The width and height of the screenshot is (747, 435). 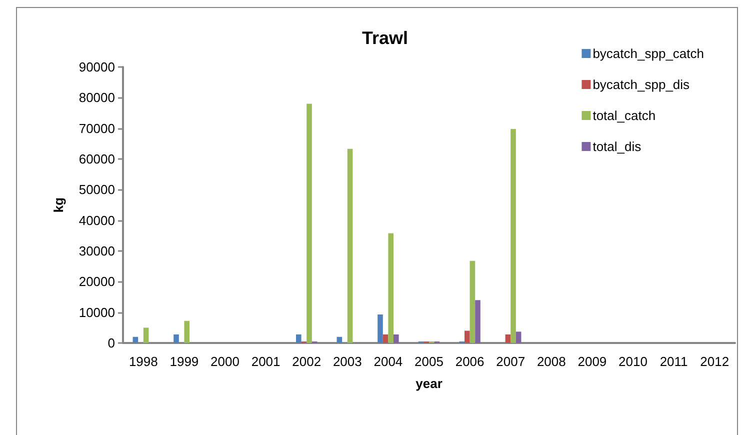 I want to click on y-tick-label: 30000, so click(x=96, y=251).